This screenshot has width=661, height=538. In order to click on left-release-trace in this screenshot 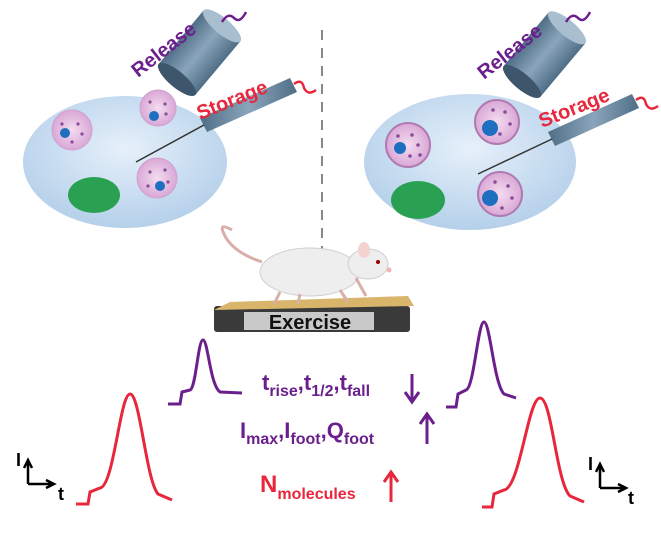, I will do `click(205, 372)`.